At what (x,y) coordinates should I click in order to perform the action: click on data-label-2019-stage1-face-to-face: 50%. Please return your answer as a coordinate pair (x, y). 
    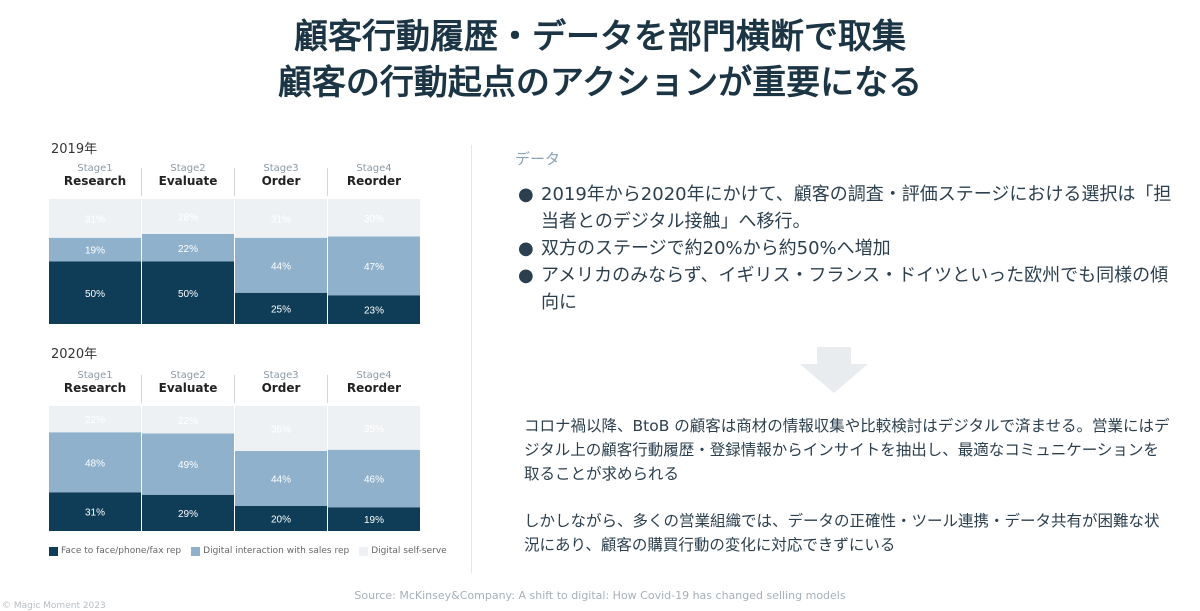
    Looking at the image, I should click on (95, 294).